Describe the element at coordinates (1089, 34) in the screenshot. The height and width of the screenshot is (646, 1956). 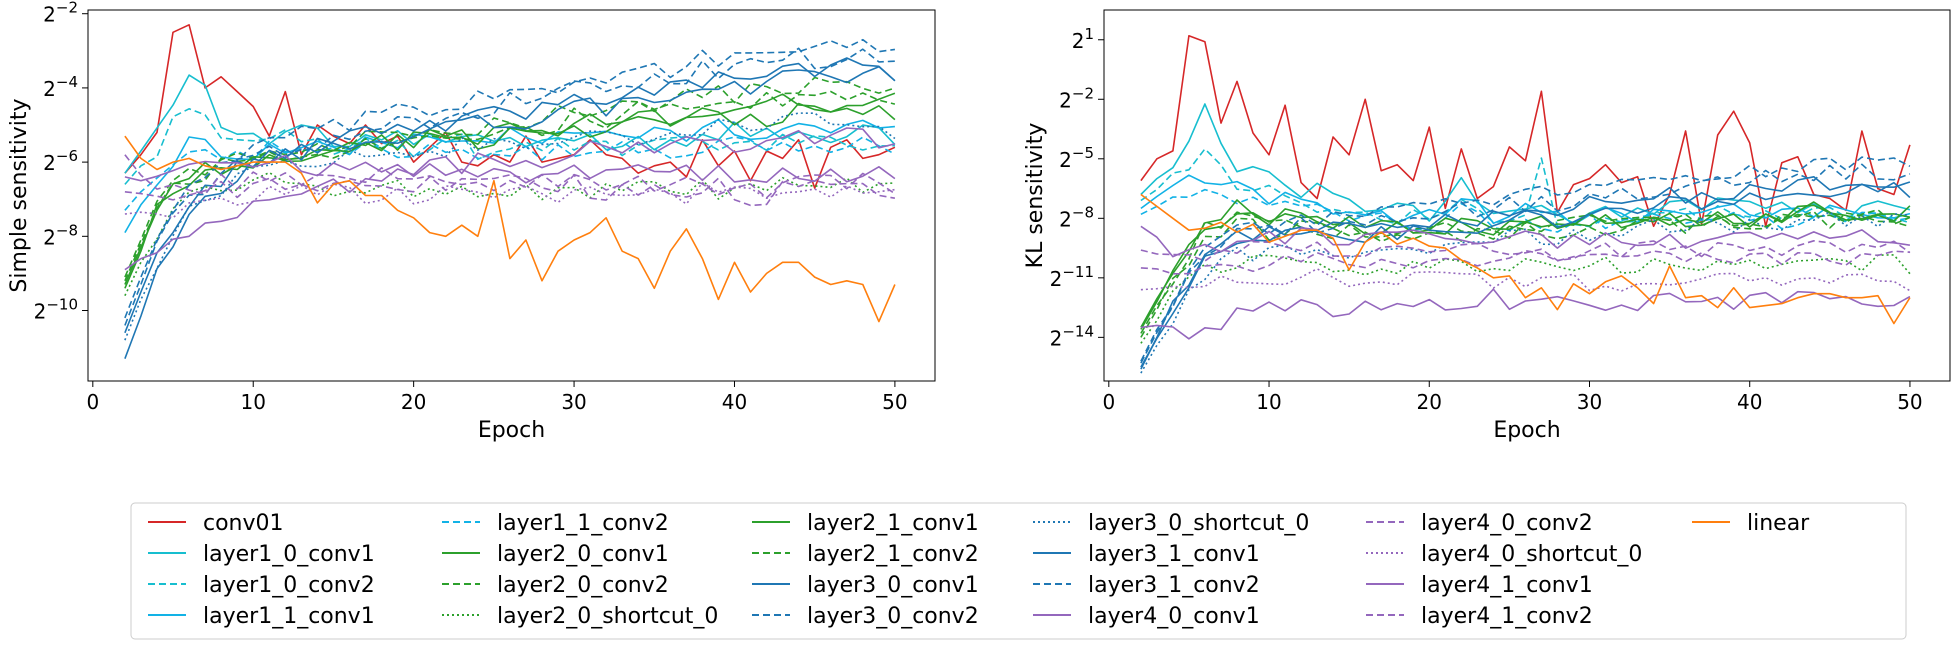
I see `y-tick-exponent: 1` at that location.